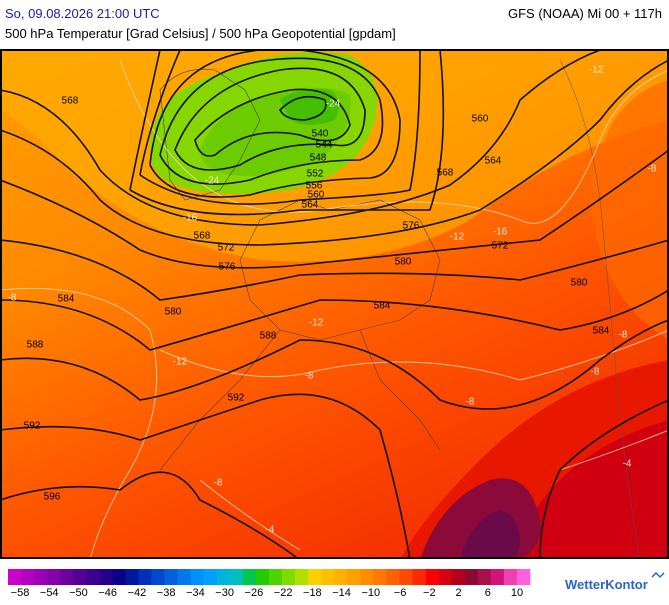 The height and width of the screenshot is (605, 669). Describe the element at coordinates (341, 593) in the screenshot. I see `colorbar-label: −14` at that location.